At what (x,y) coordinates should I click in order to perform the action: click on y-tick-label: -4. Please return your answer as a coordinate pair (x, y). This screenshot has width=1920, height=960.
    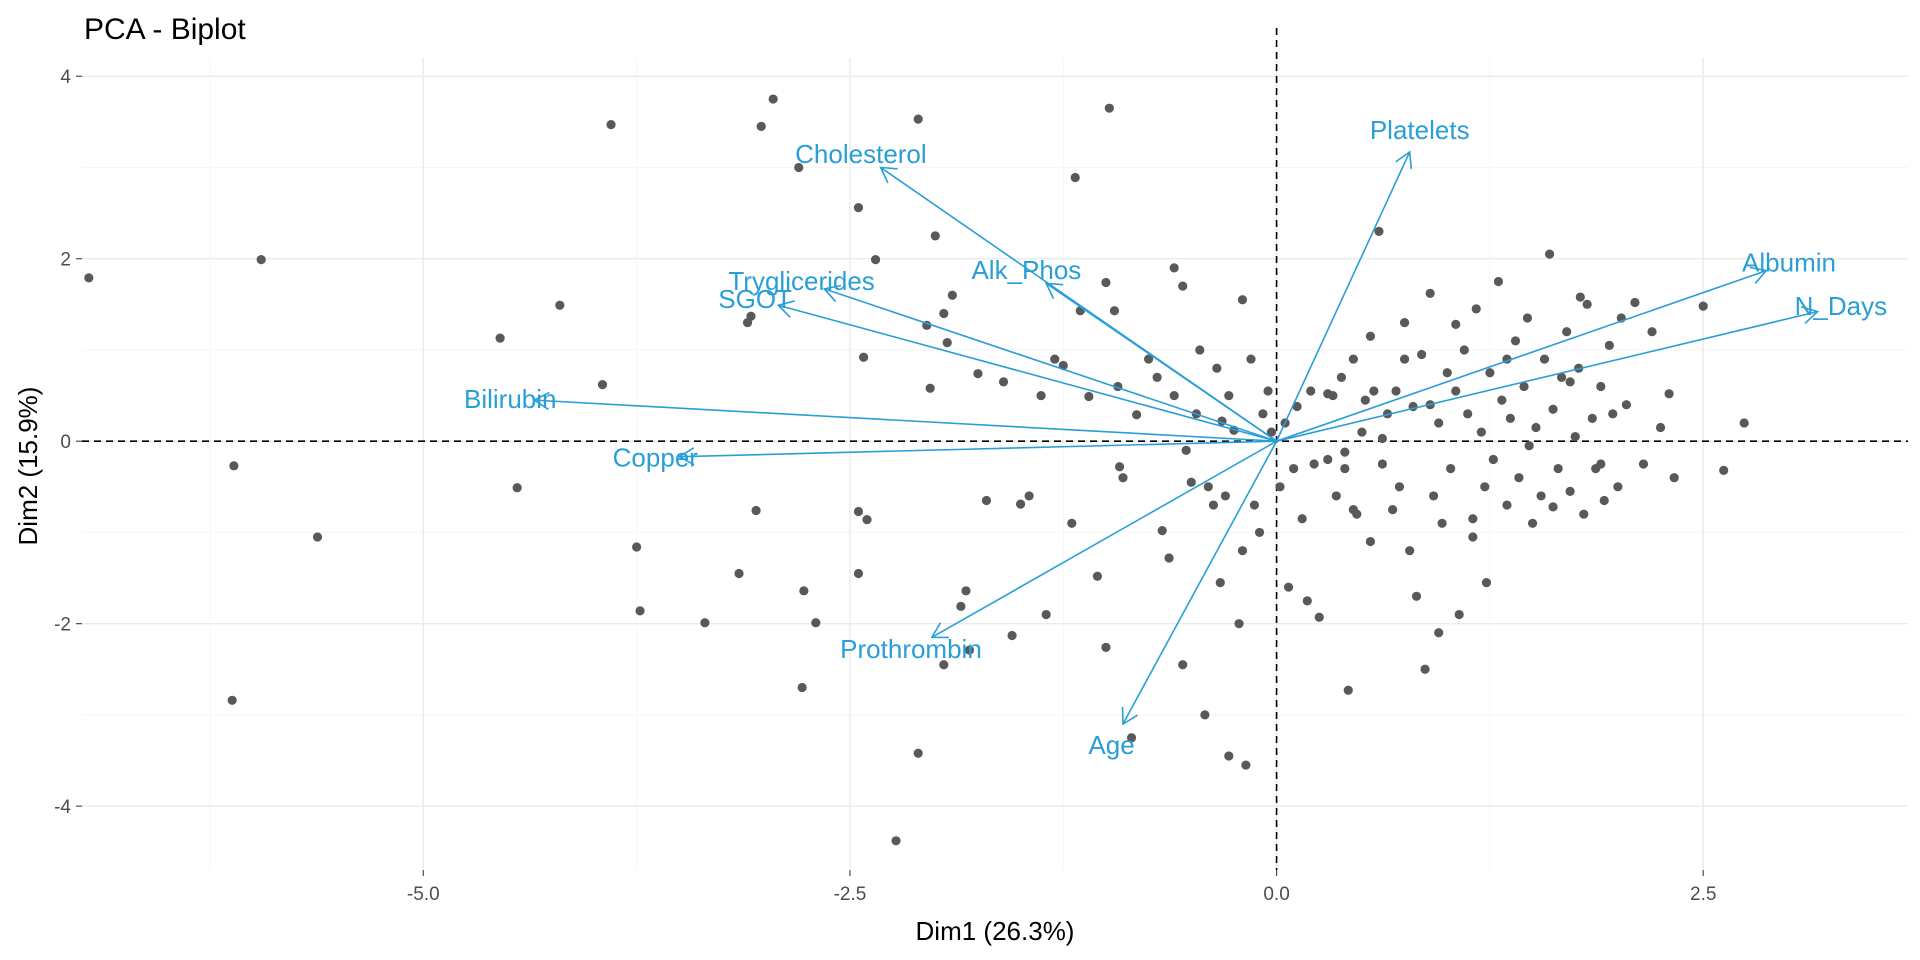
    Looking at the image, I should click on (62, 807).